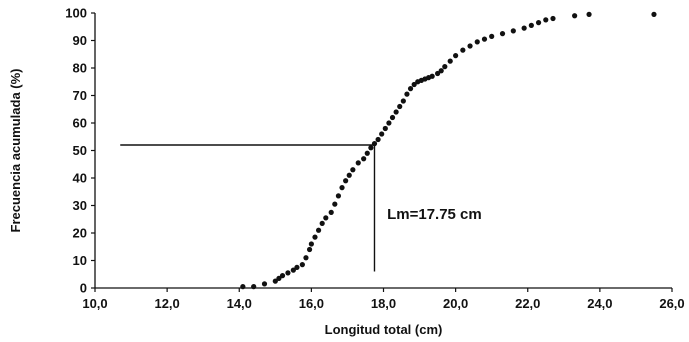 The width and height of the screenshot is (689, 342). Describe the element at coordinates (83, 288) in the screenshot. I see `y-tick-label: 0` at that location.